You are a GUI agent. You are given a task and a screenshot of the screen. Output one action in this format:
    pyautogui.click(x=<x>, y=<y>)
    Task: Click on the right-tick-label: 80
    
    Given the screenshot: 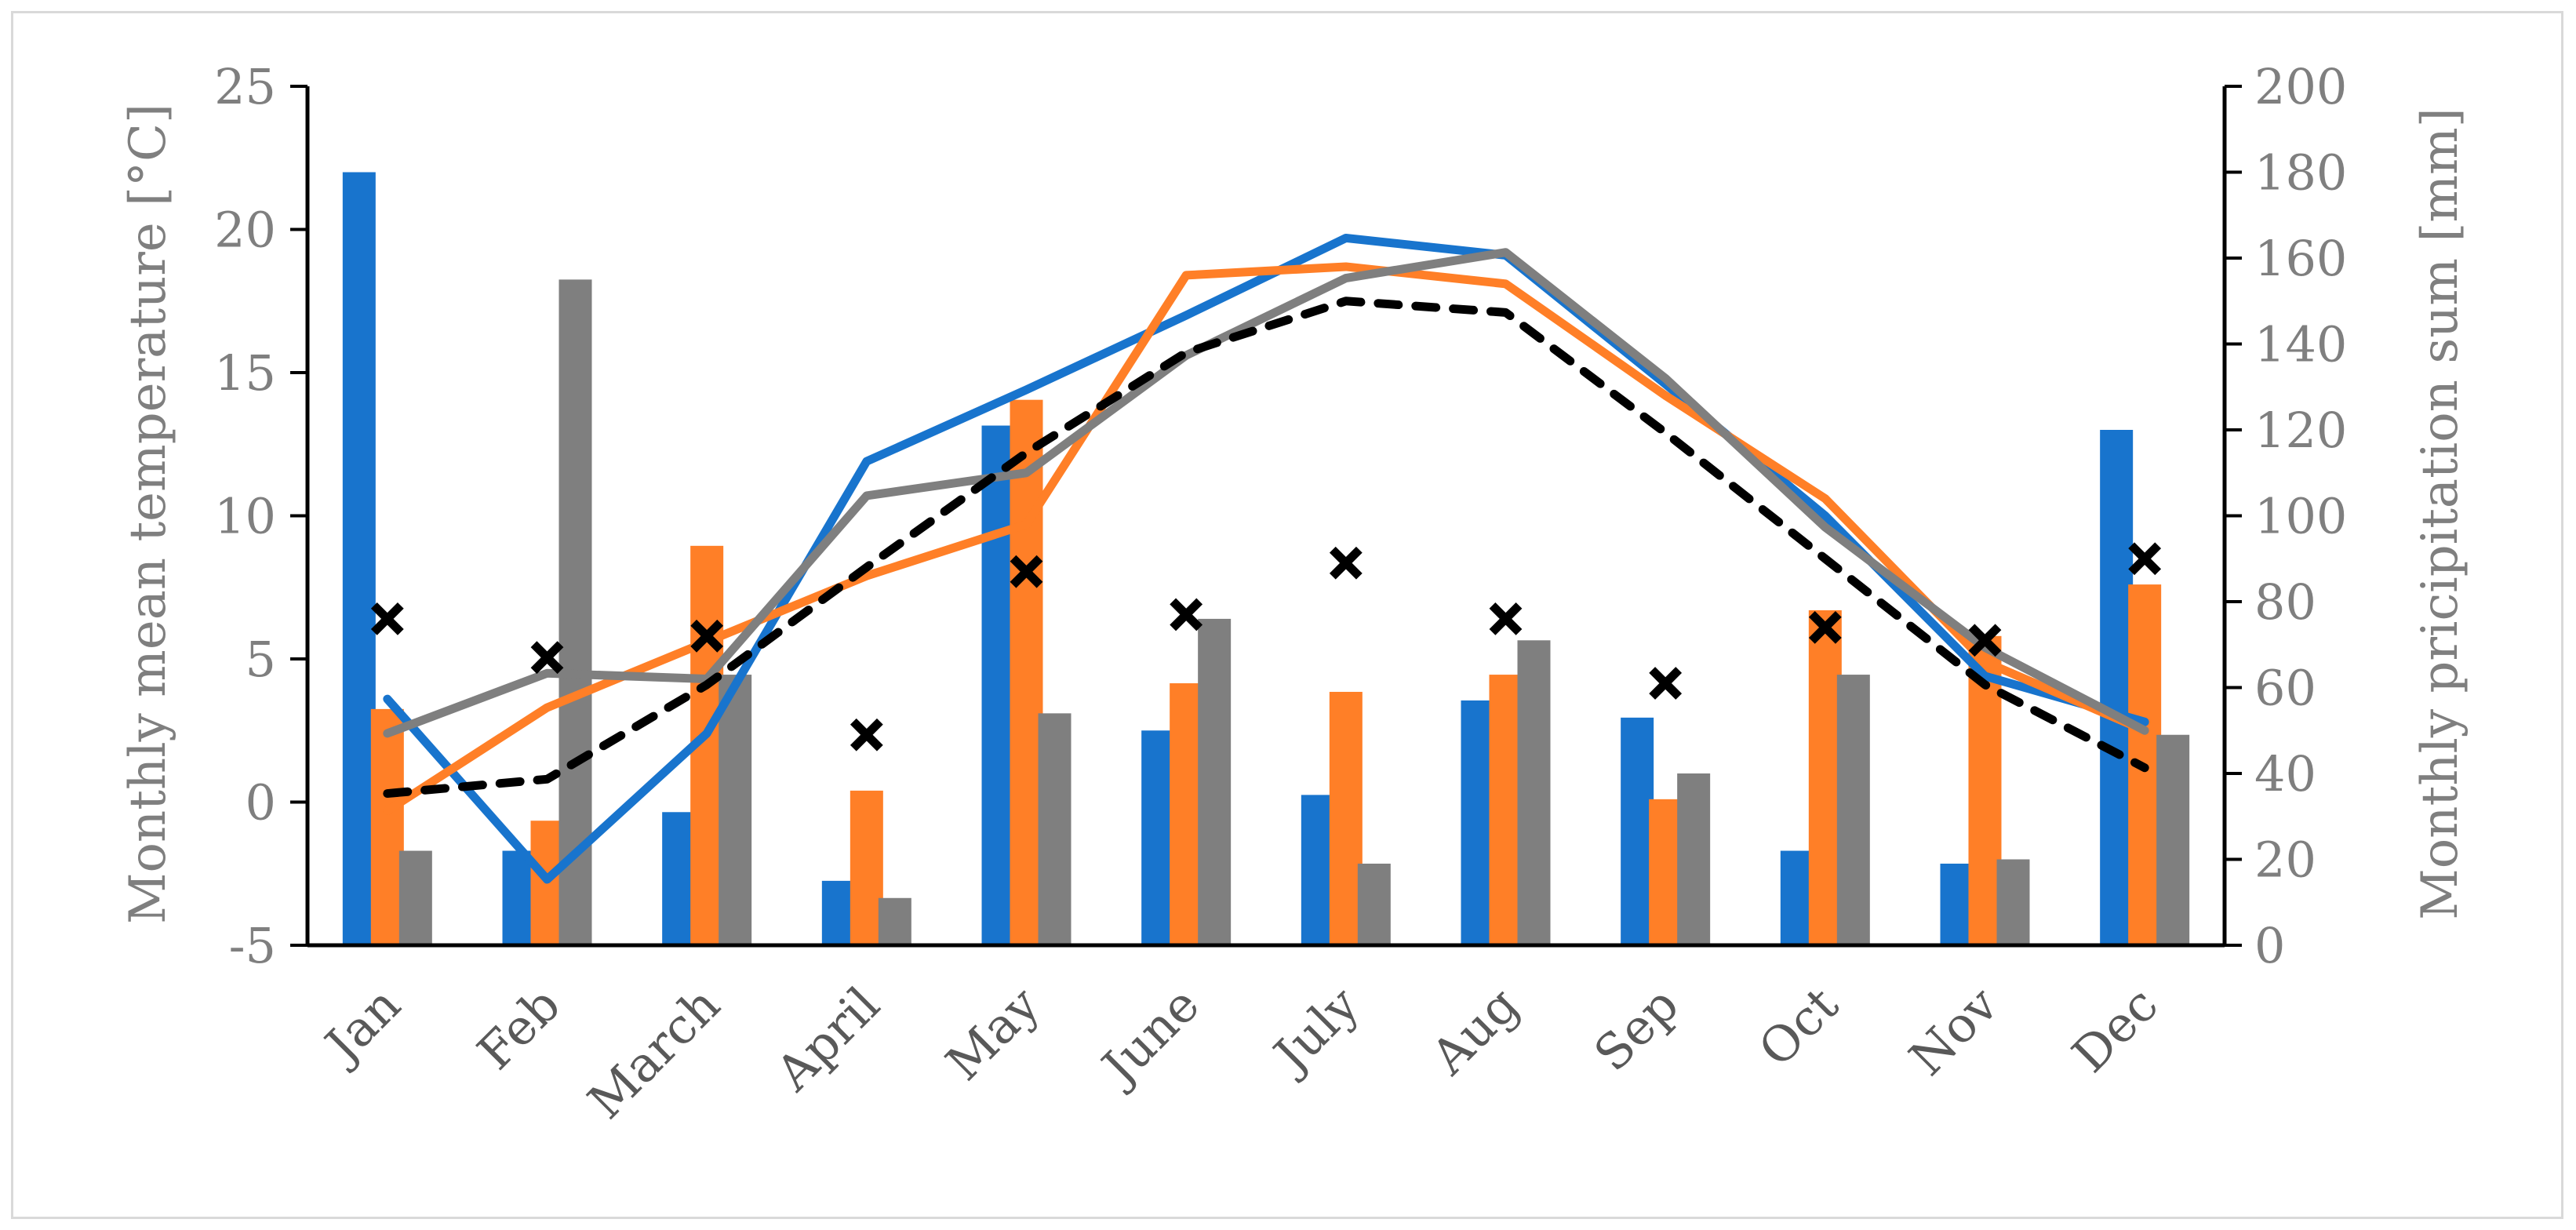 What is the action you would take?
    pyautogui.click(x=2285, y=602)
    